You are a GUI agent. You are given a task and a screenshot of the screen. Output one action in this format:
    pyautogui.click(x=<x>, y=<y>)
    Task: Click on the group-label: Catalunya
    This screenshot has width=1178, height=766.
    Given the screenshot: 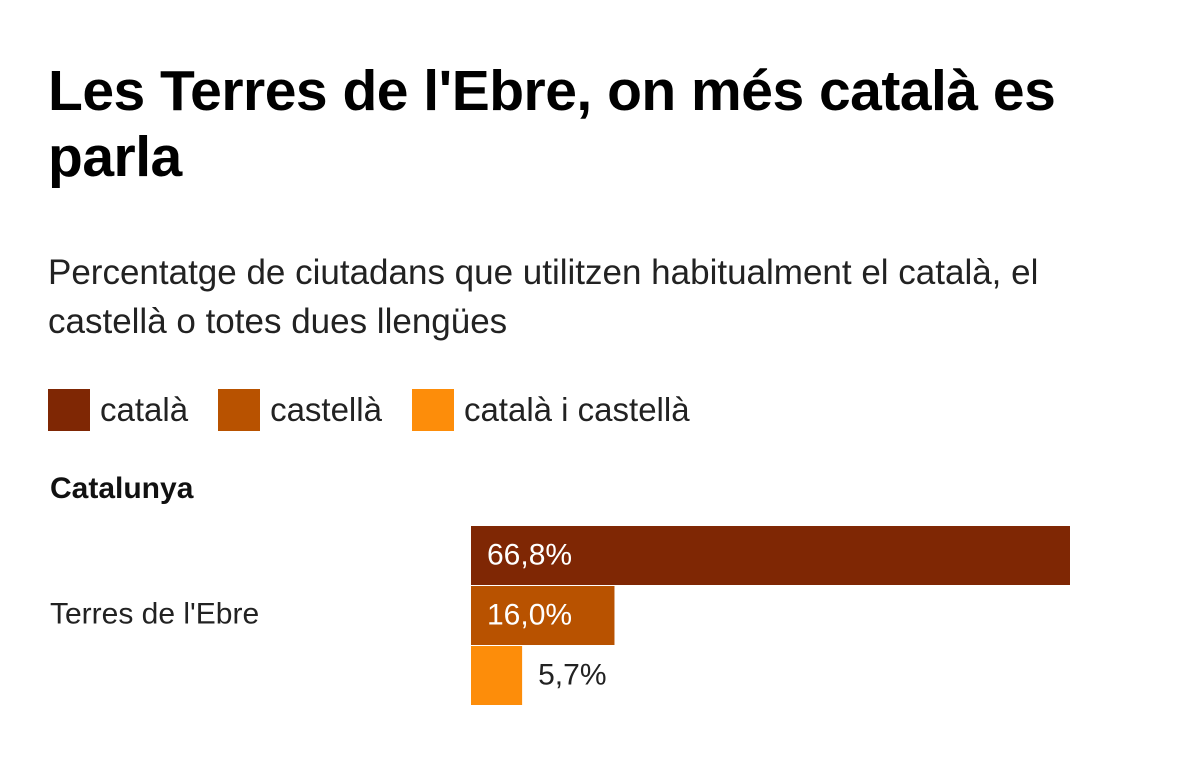 What is the action you would take?
    pyautogui.click(x=122, y=488)
    